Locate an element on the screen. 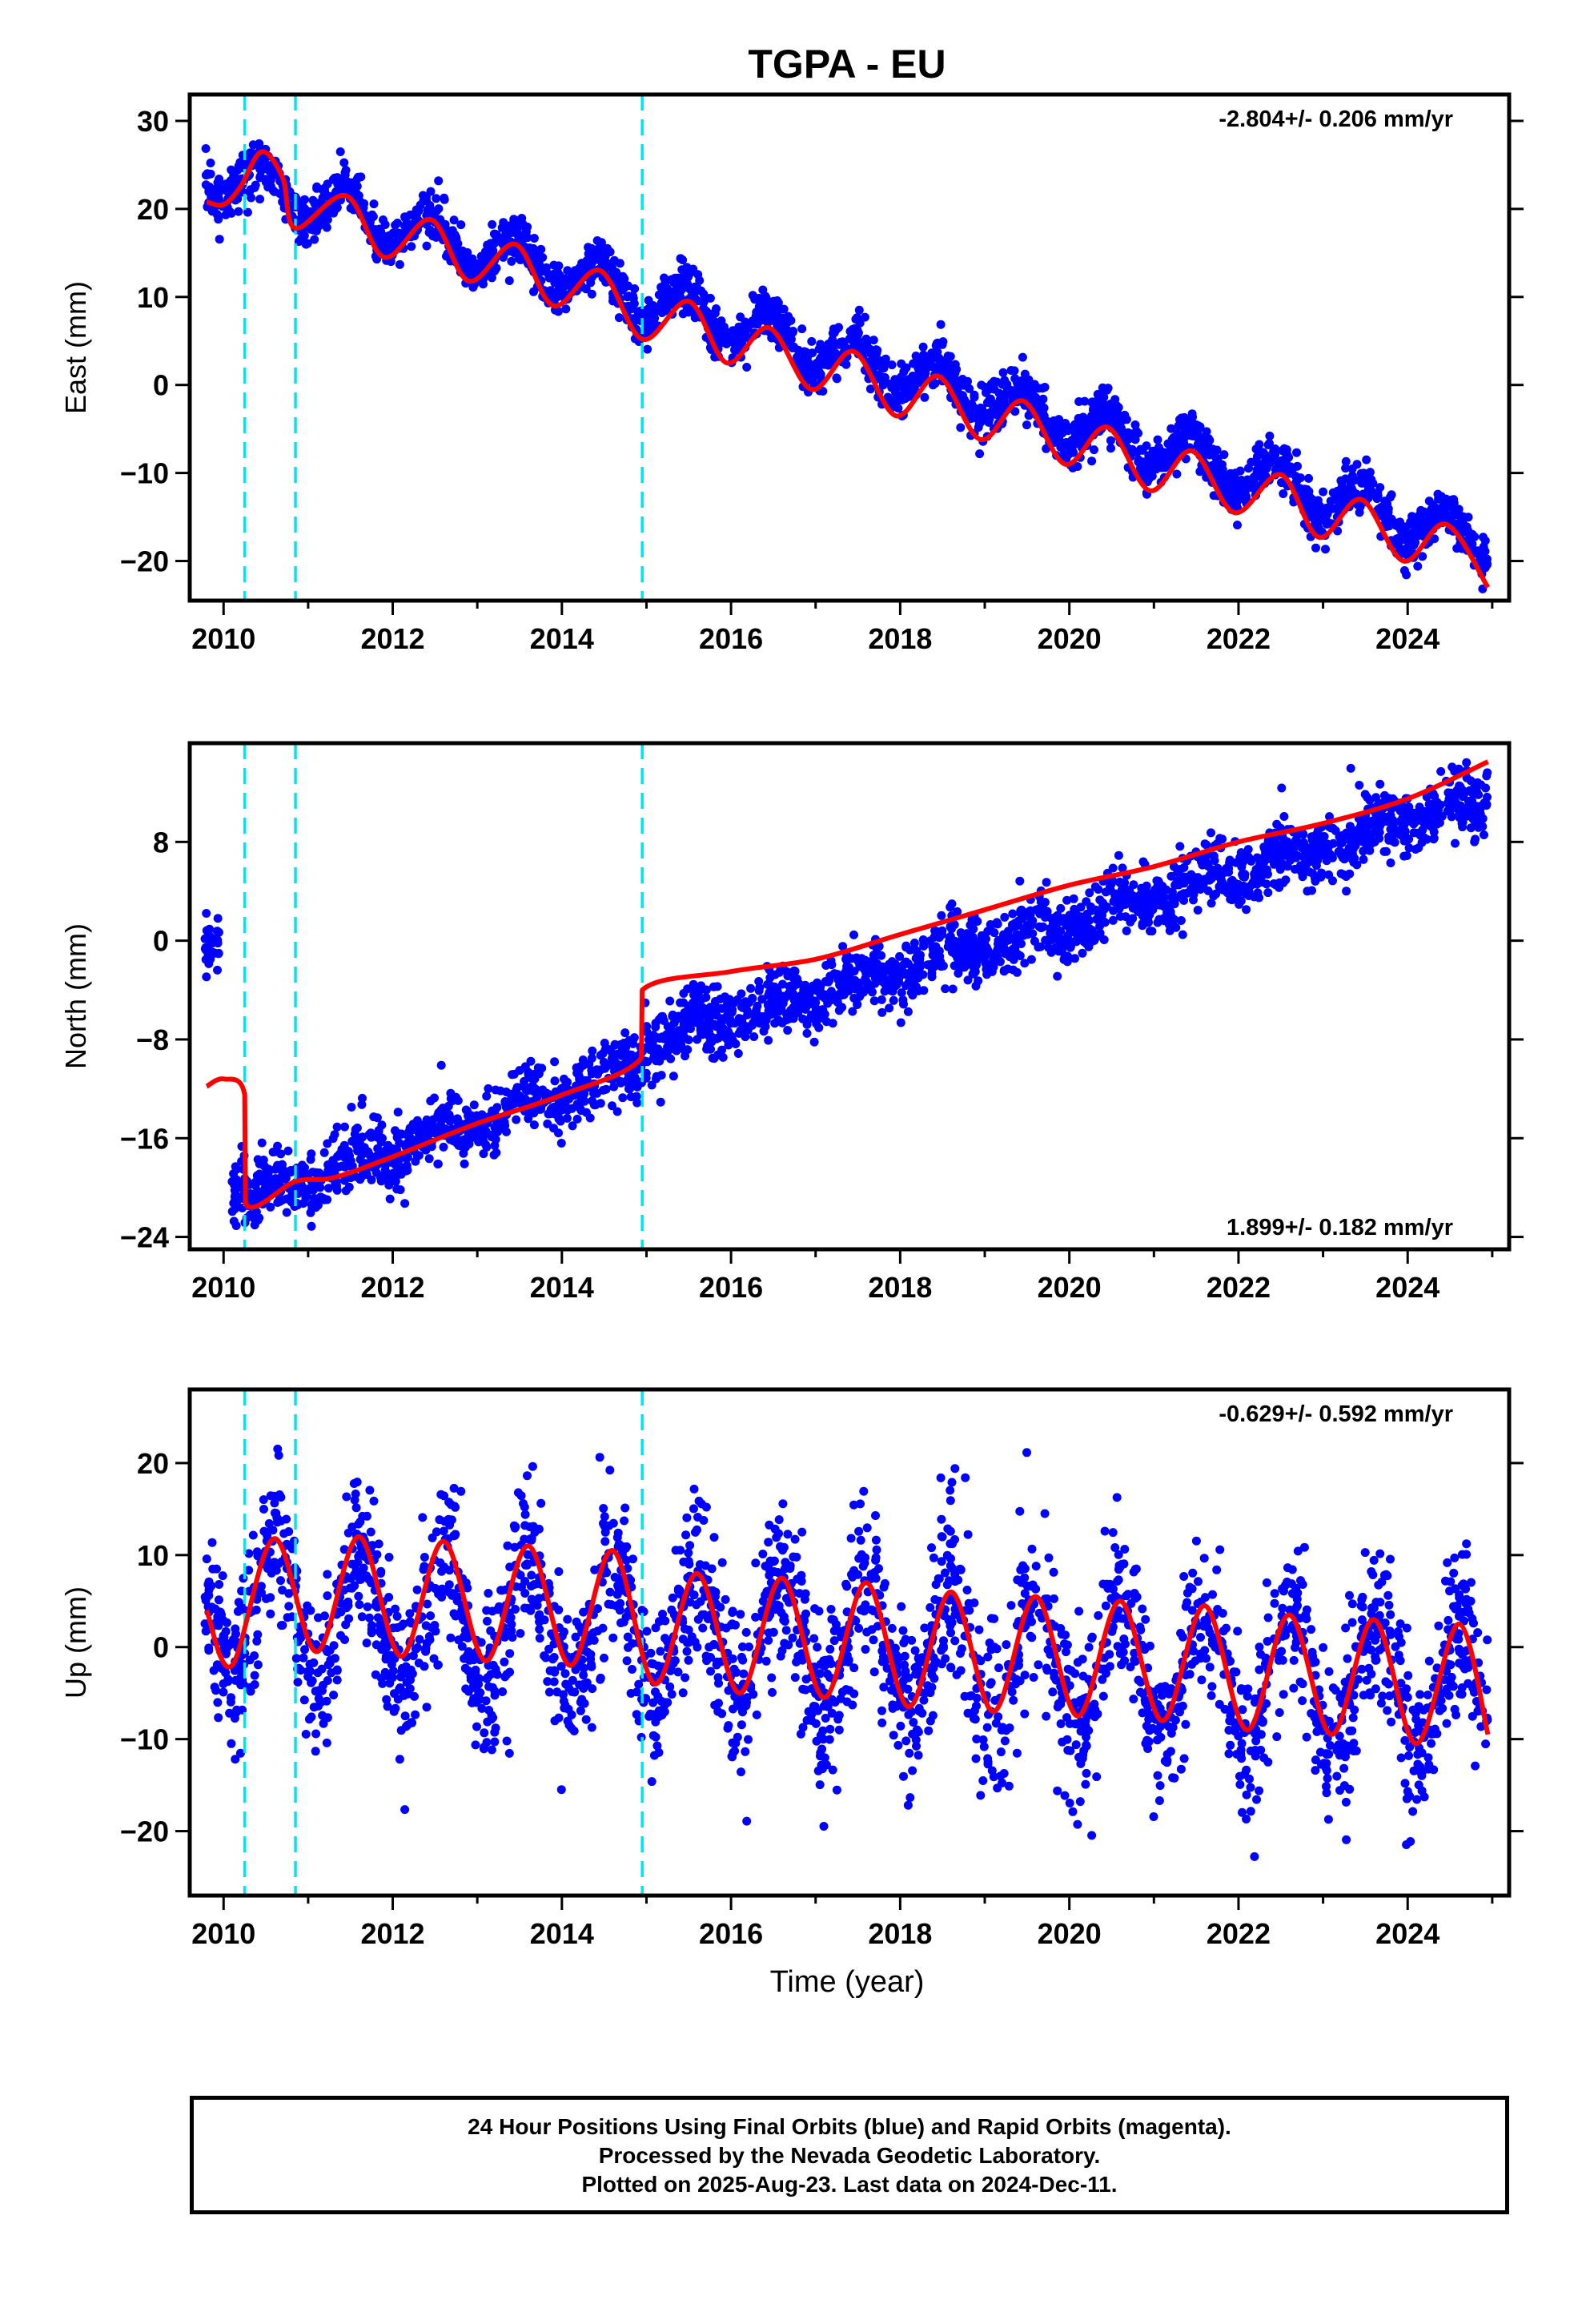 The height and width of the screenshot is (2324, 1582). x-tick-label: 2016 is located at coordinates (731, 638).